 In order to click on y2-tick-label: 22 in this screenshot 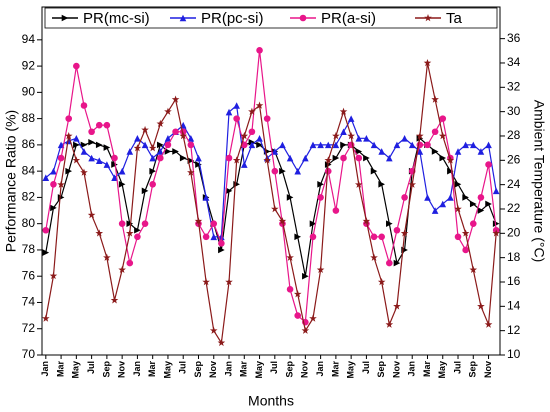, I will do `click(514, 208)`.